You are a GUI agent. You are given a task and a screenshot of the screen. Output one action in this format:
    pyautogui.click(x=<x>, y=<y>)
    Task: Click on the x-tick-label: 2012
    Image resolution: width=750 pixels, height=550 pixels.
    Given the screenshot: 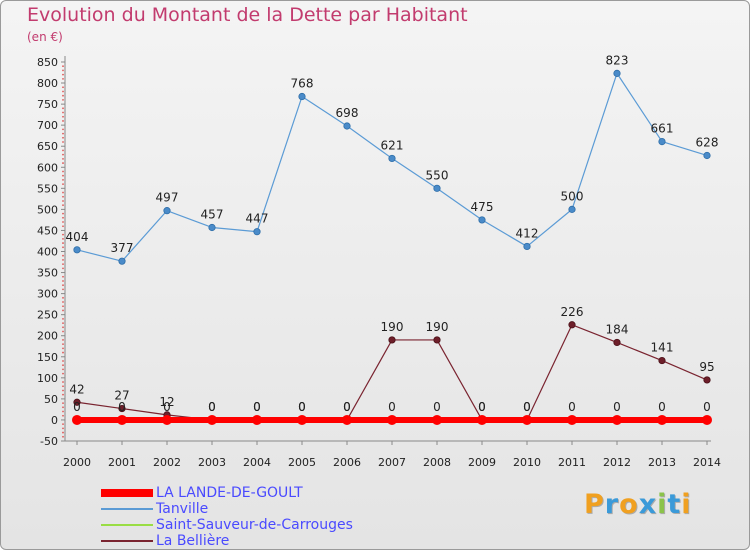 What is the action you would take?
    pyautogui.click(x=617, y=462)
    